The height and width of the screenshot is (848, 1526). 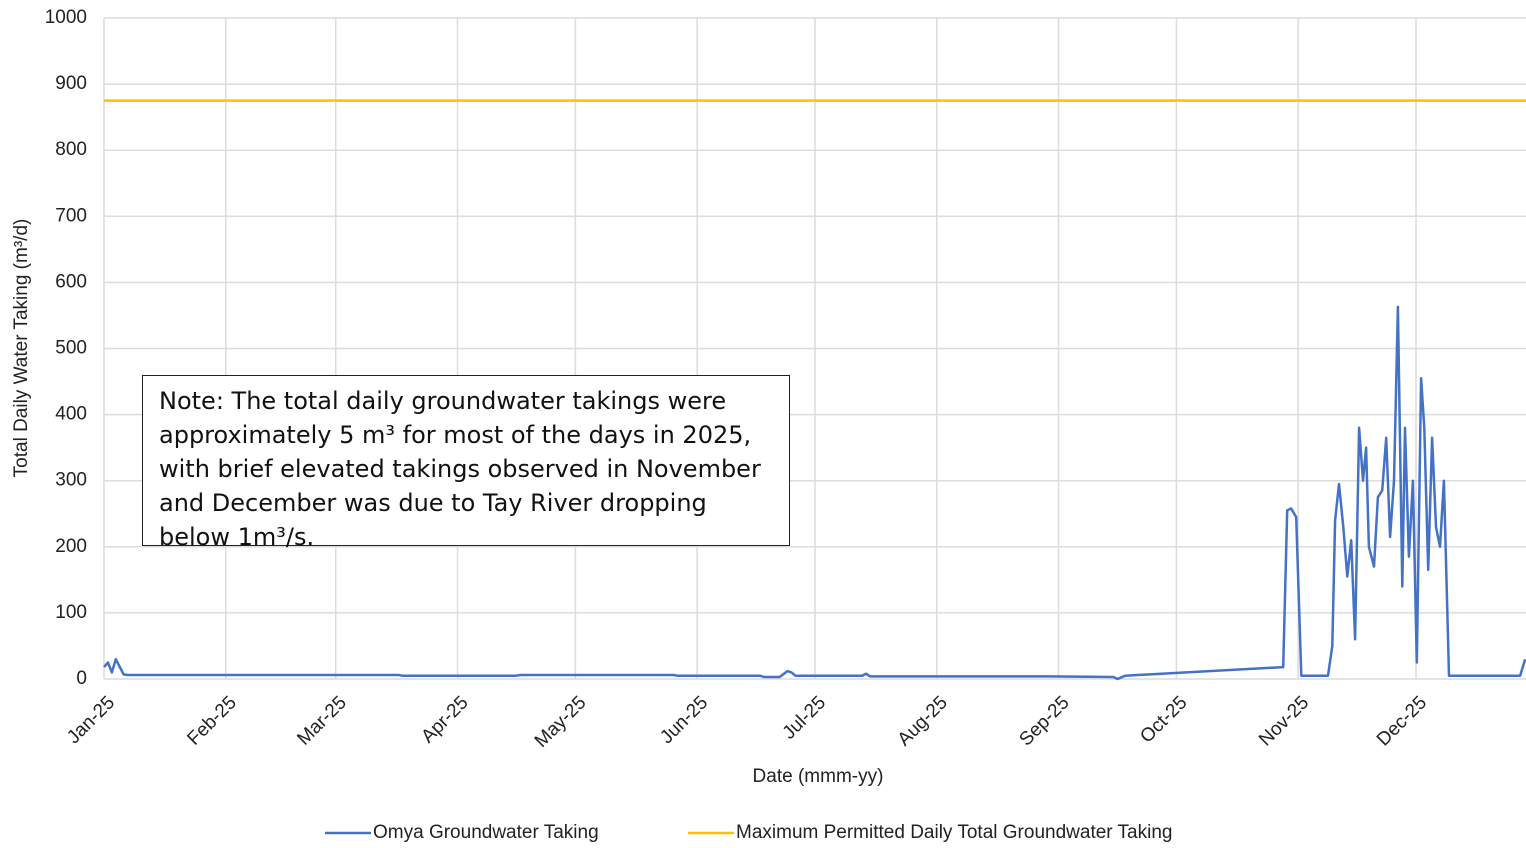 What do you see at coordinates (1402, 721) in the screenshot?
I see `x-tick-label: Dec-25` at bounding box center [1402, 721].